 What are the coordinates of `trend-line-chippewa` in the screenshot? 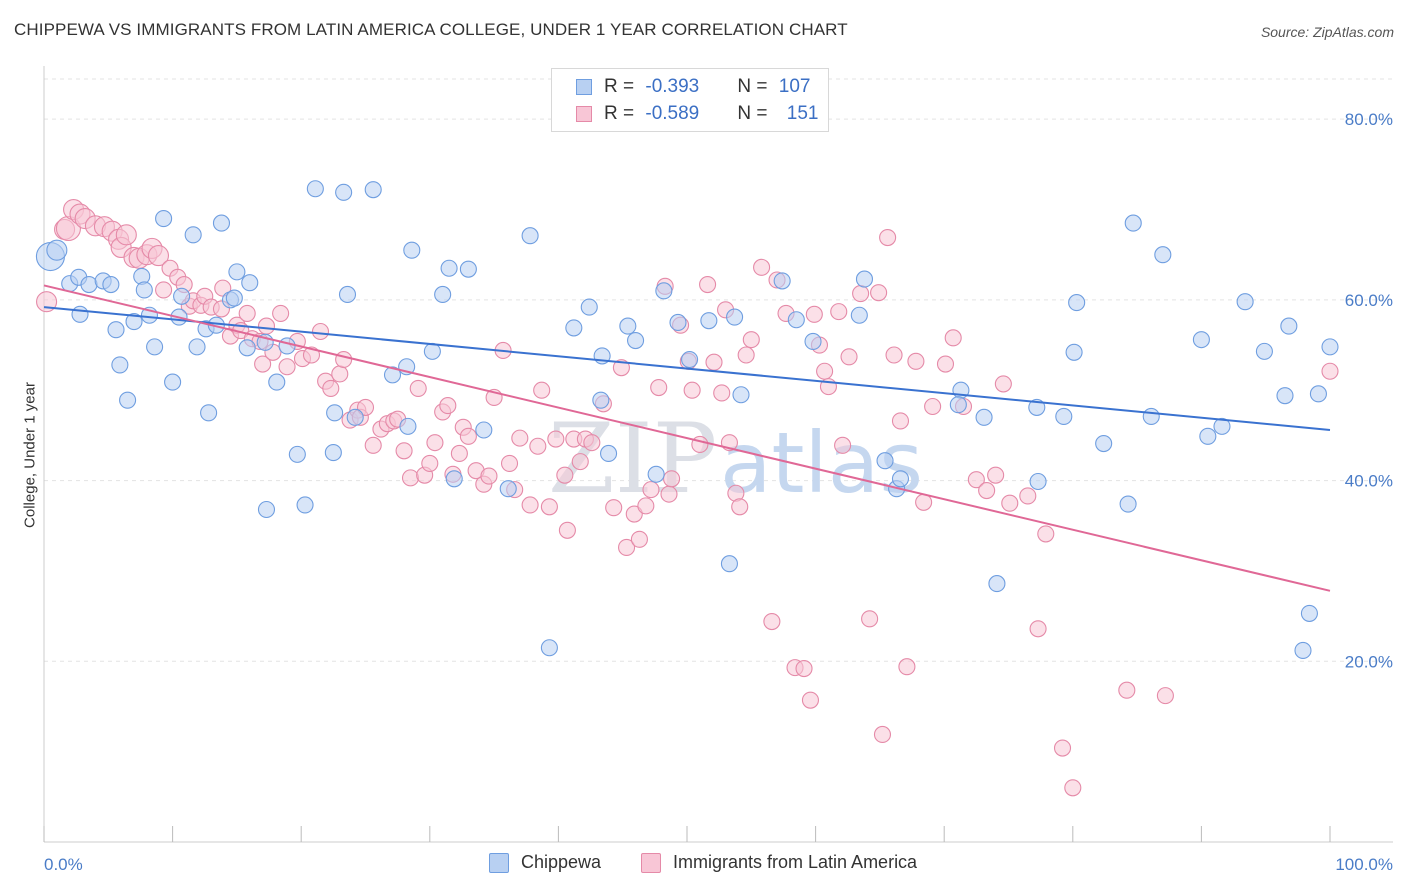 It's located at (687, 368).